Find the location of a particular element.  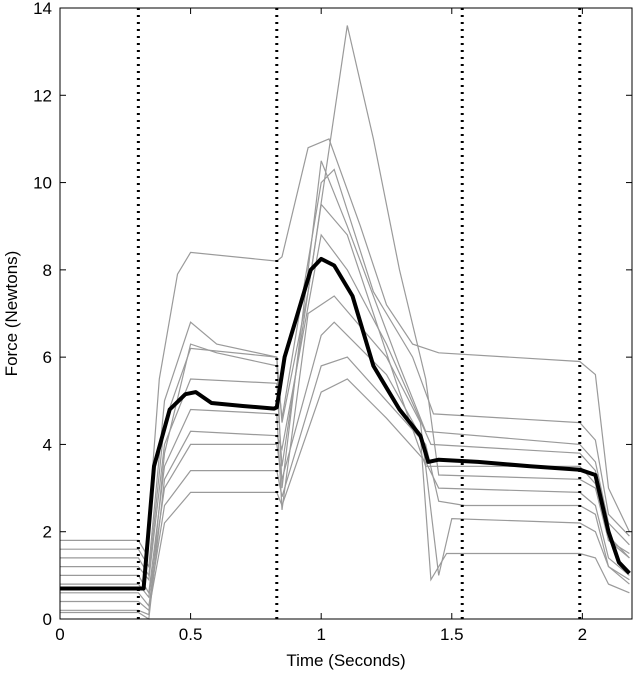

x-tick-label: 2 is located at coordinates (582, 634).